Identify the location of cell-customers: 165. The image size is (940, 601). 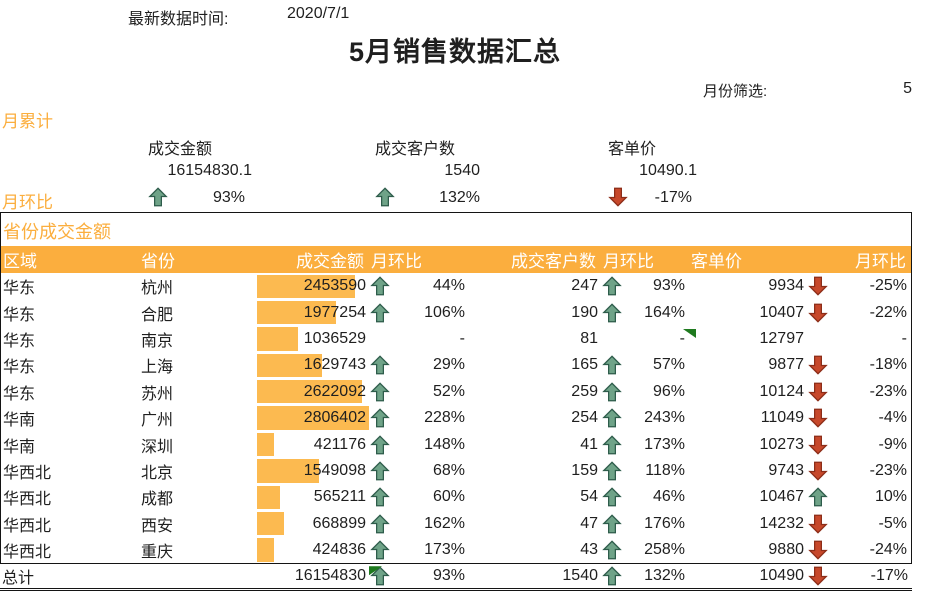
(584, 365).